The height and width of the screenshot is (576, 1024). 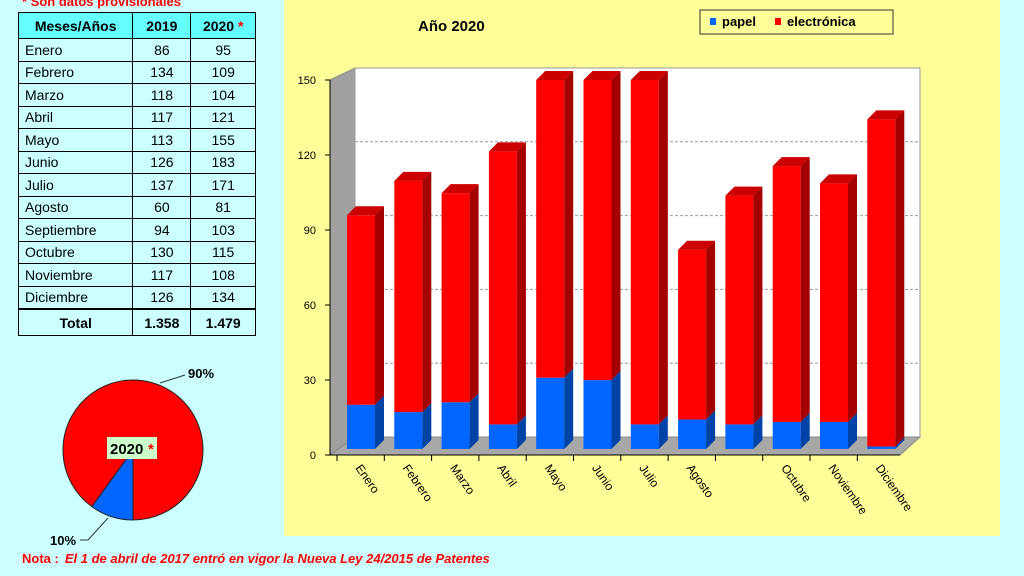 I want to click on cell-value: 134, so click(x=162, y=72).